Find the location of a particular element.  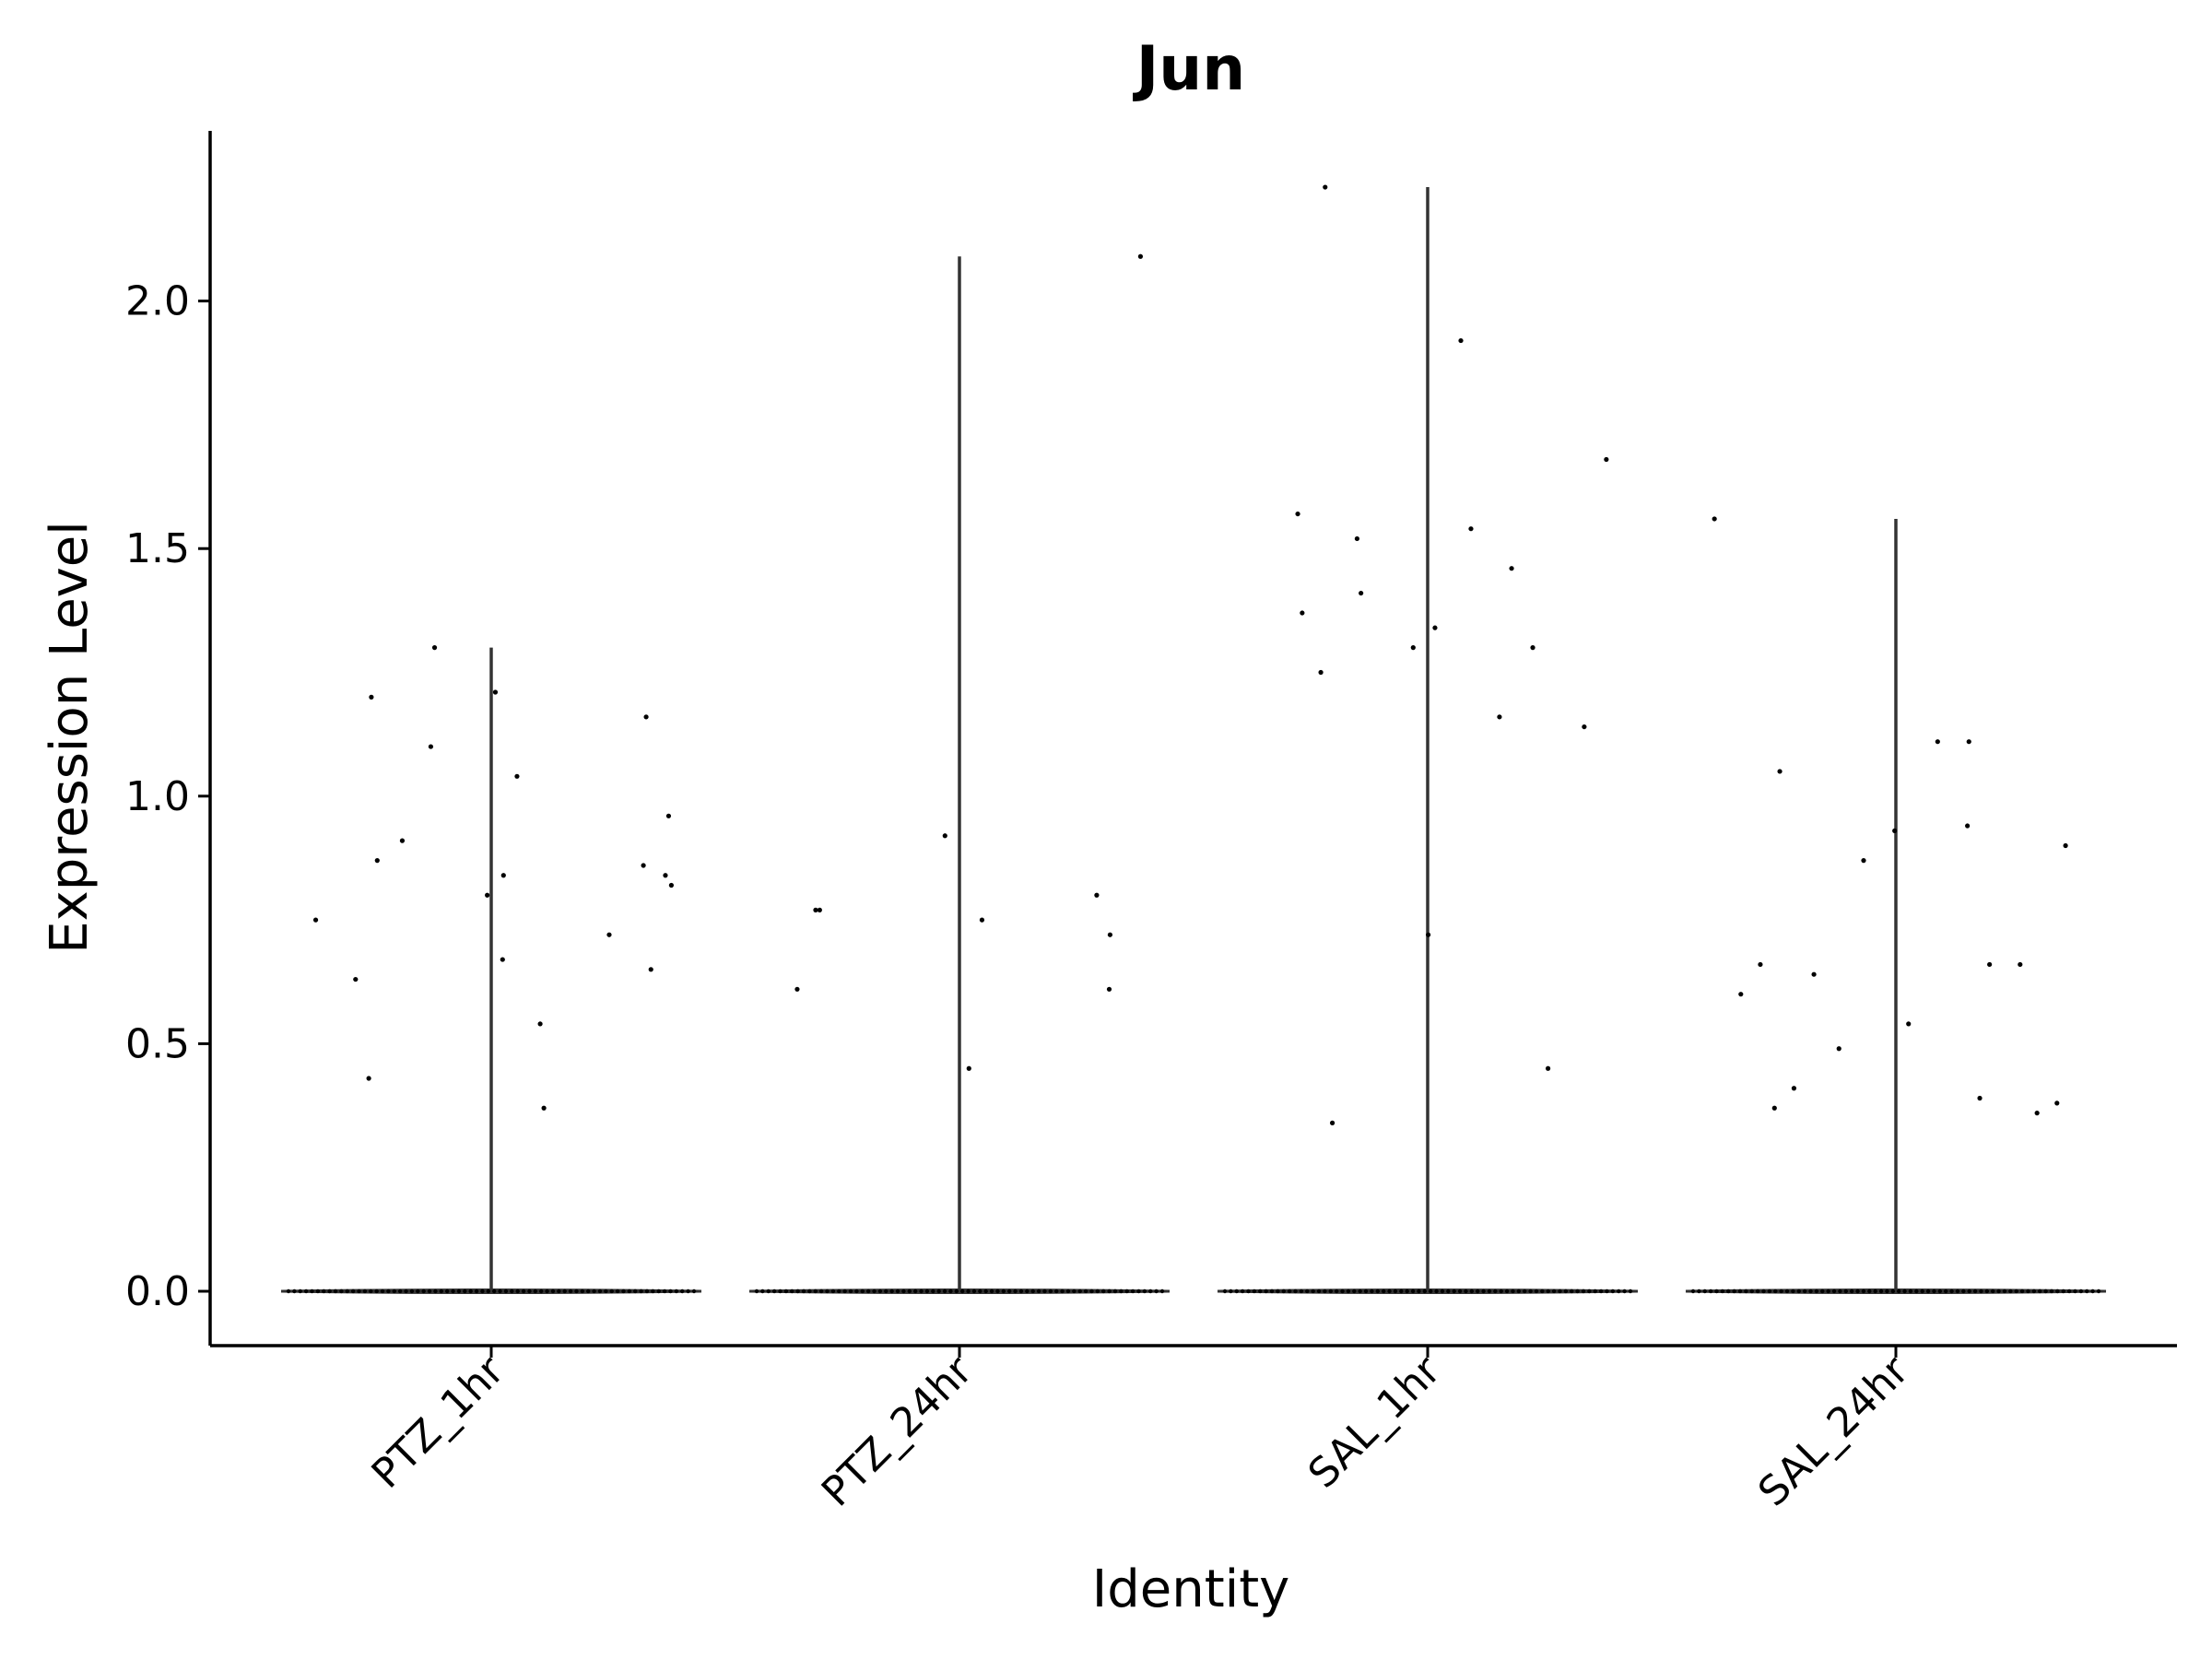

y-tick-label: 0.5 is located at coordinates (157, 1043).